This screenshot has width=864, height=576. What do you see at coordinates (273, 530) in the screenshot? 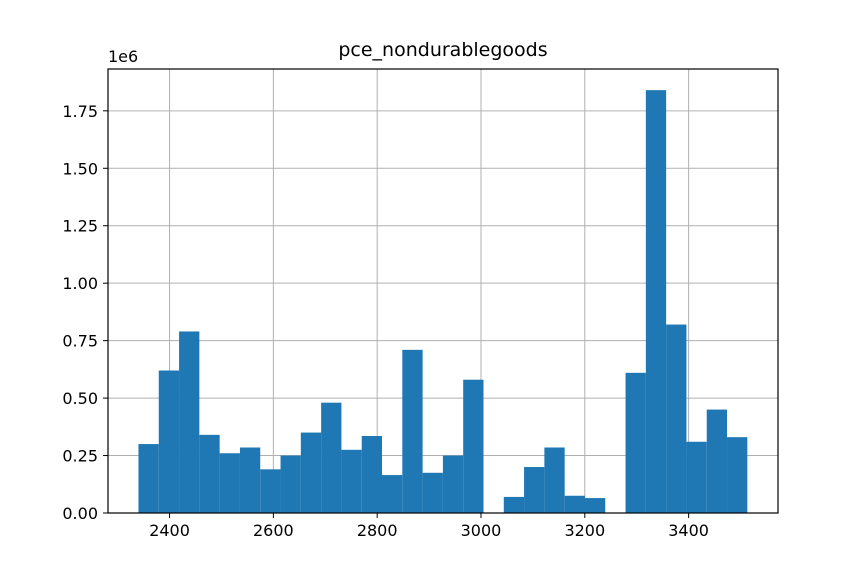
I see `x-tick-label: 2600` at bounding box center [273, 530].